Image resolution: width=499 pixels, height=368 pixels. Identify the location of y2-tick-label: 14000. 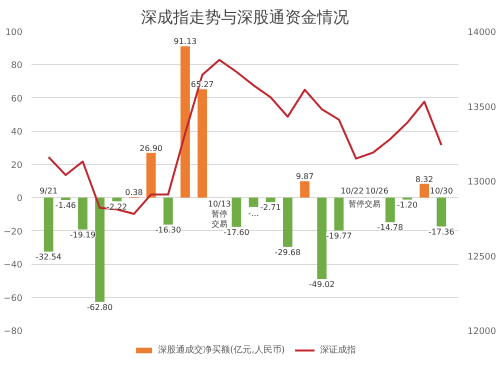
(482, 33).